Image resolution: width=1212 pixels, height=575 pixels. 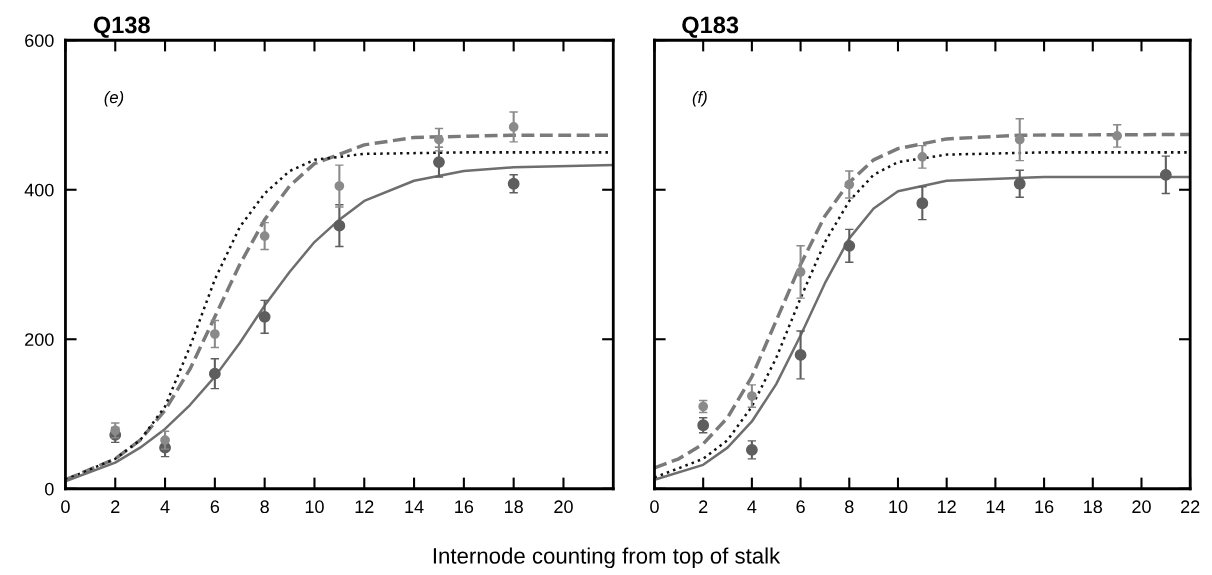 I want to click on y-tick-label: 600, so click(x=39, y=40).